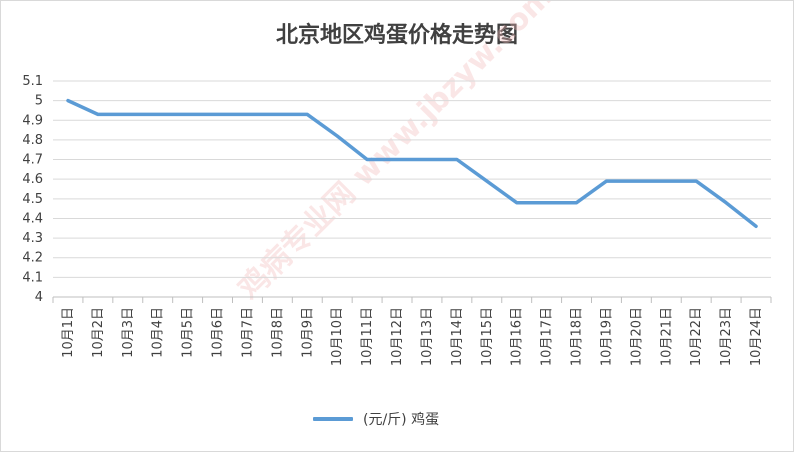 Image resolution: width=794 pixels, height=452 pixels. What do you see at coordinates (32, 81) in the screenshot?
I see `y-tick-label: 5.1` at bounding box center [32, 81].